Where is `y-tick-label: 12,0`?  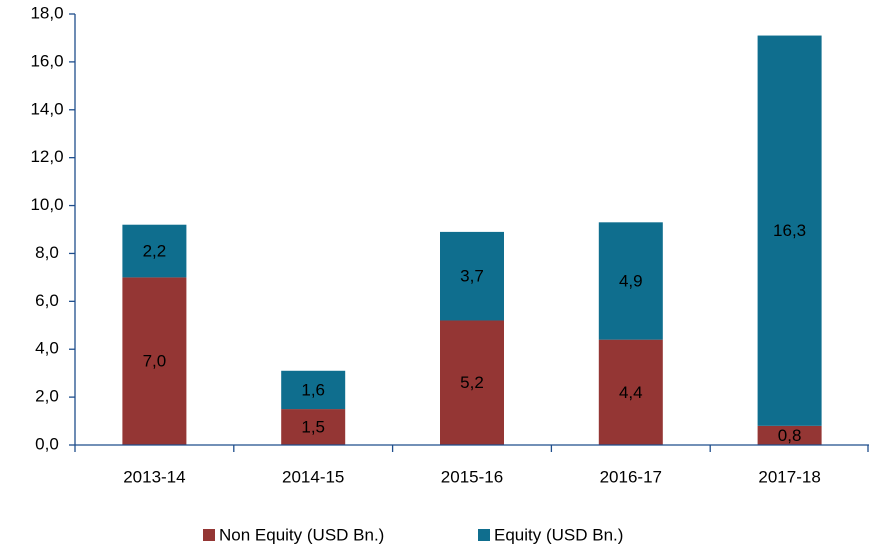
y-tick-label: 12,0 is located at coordinates (46, 156).